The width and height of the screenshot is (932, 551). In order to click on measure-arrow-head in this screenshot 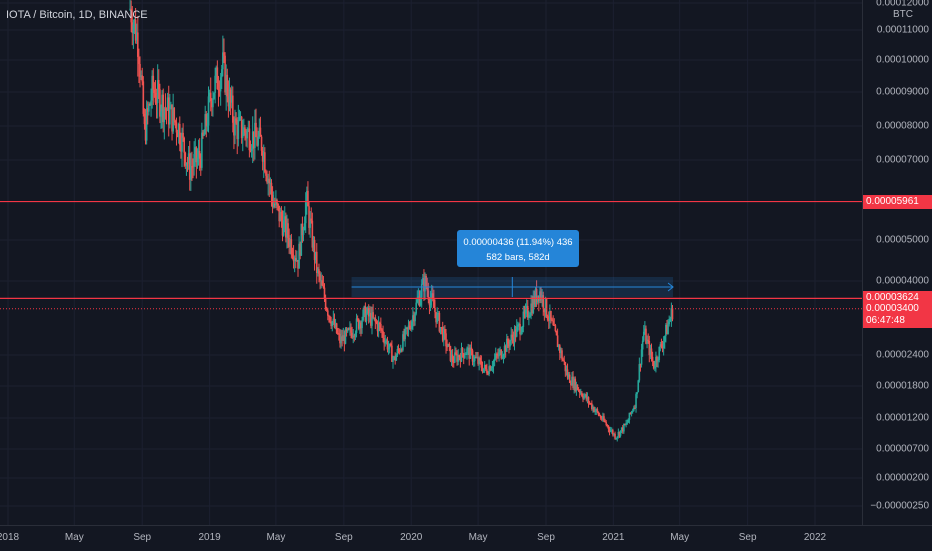, I will do `click(670, 287)`.